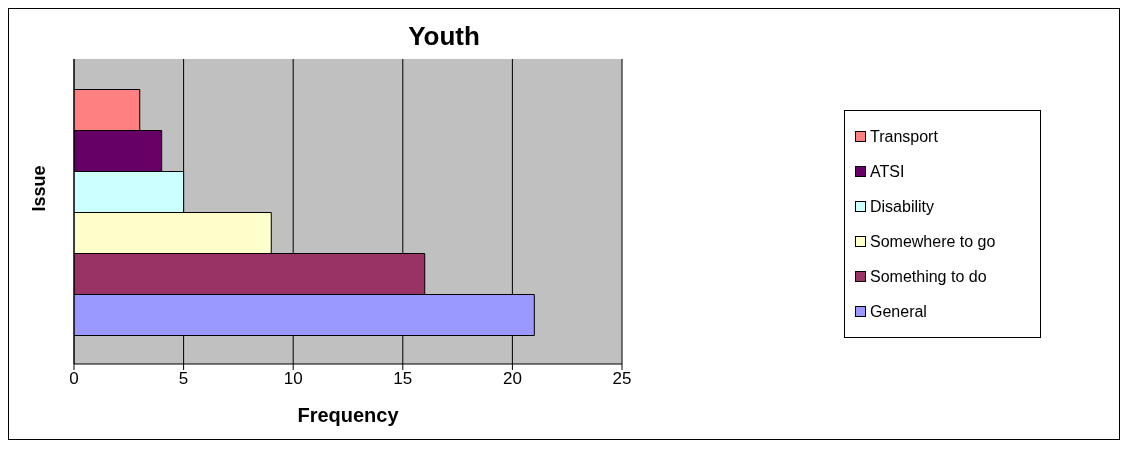  Describe the element at coordinates (904, 137) in the screenshot. I see `legend-label: Transport` at that location.